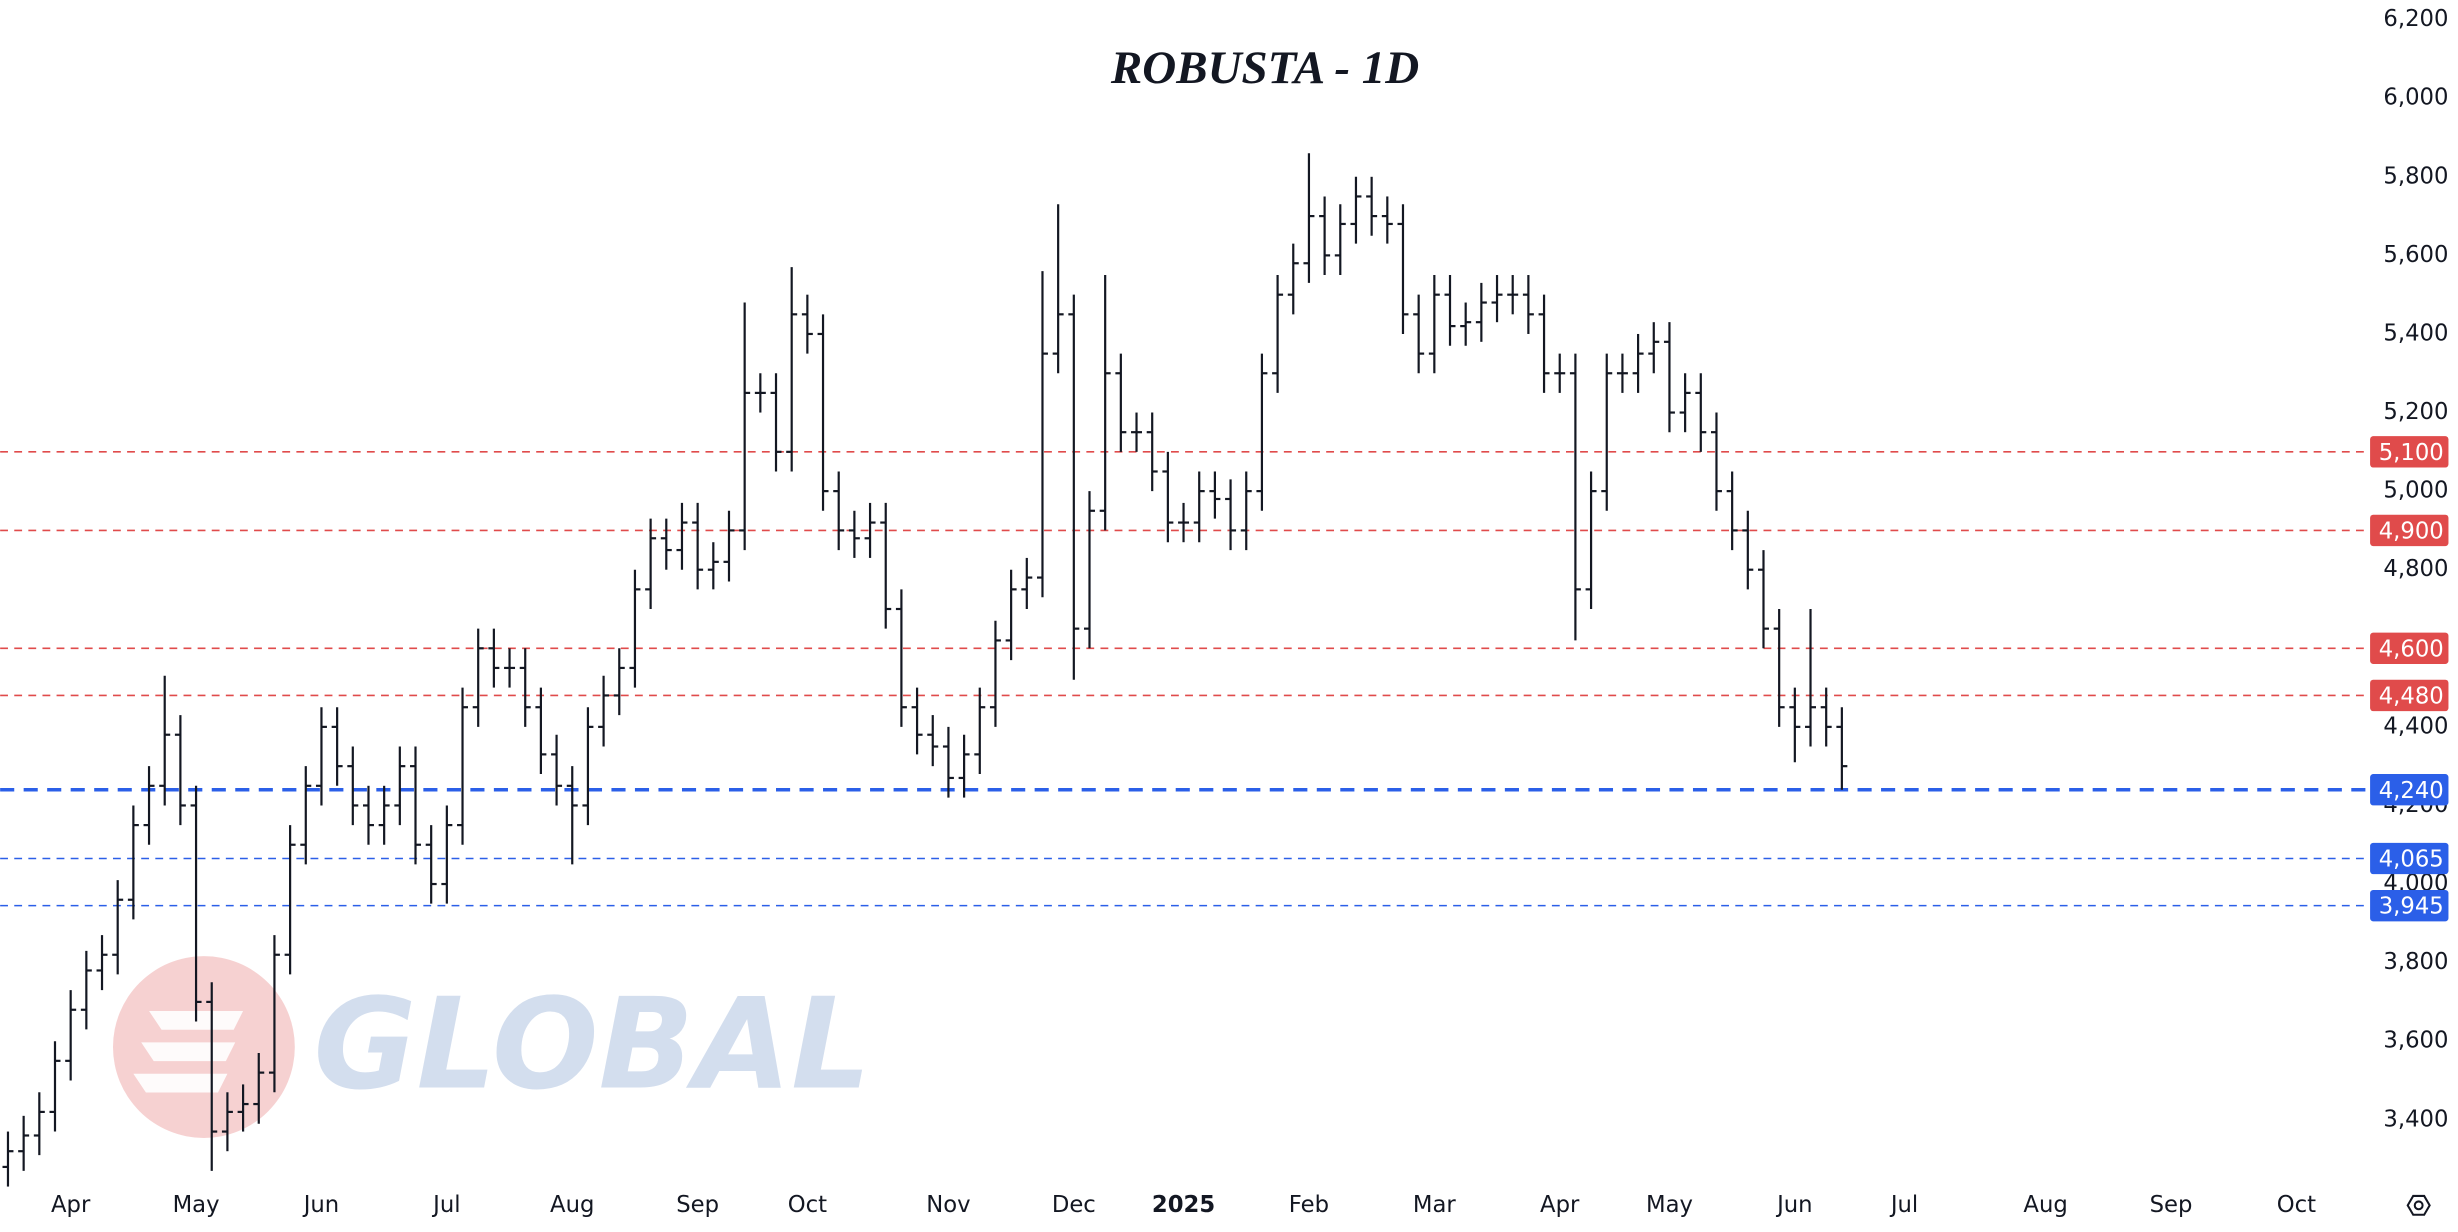 The height and width of the screenshot is (1232, 2458). I want to click on level-label: 4,240, so click(2411, 791).